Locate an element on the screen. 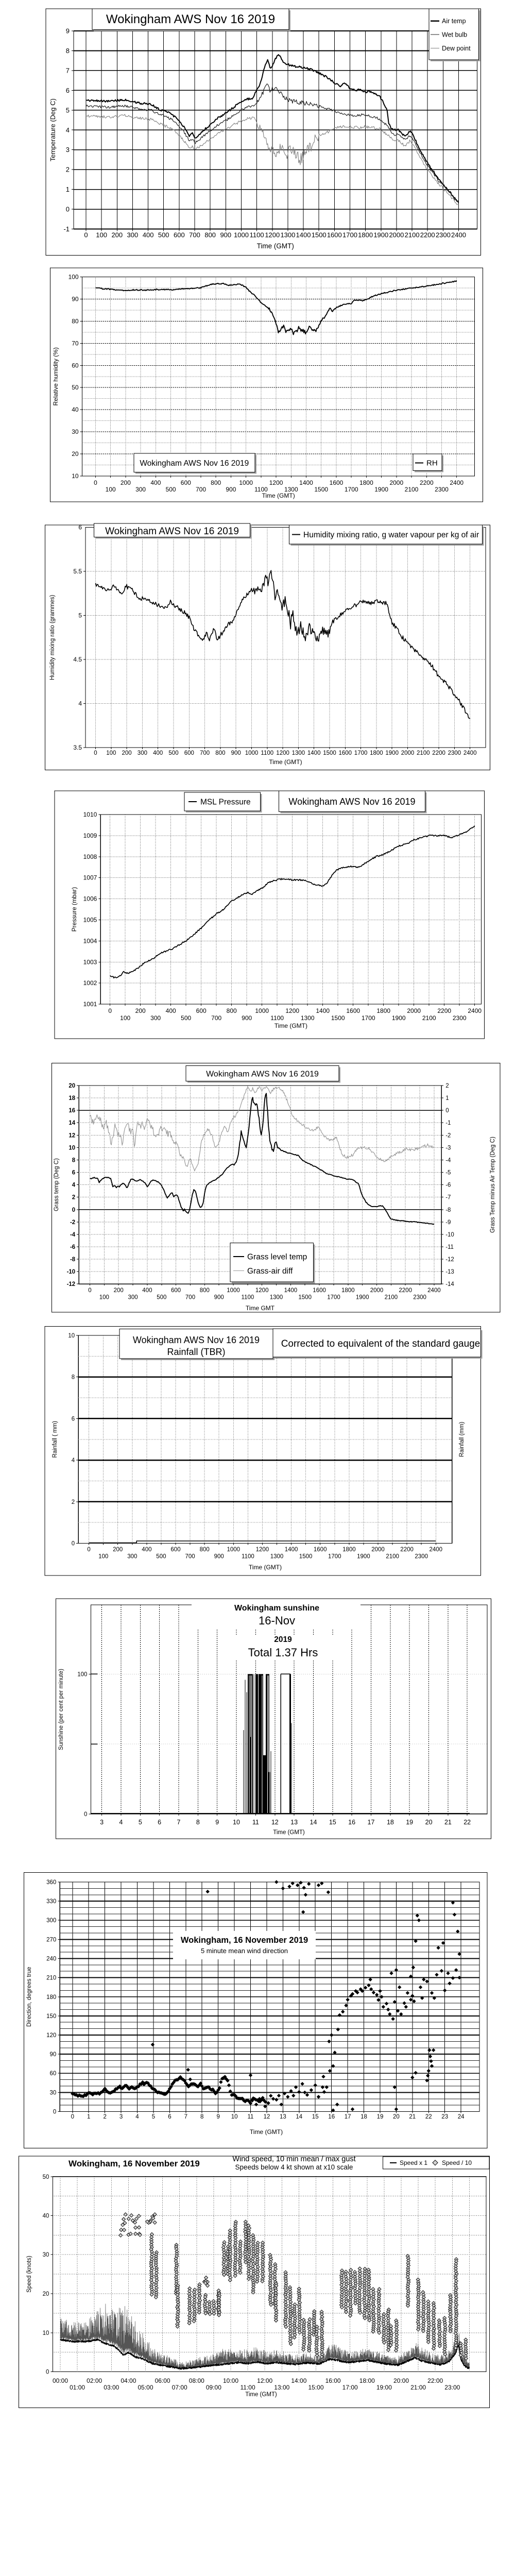 This screenshot has height=2576, width=515. svg-text: -9 is located at coordinates (448, 1223).